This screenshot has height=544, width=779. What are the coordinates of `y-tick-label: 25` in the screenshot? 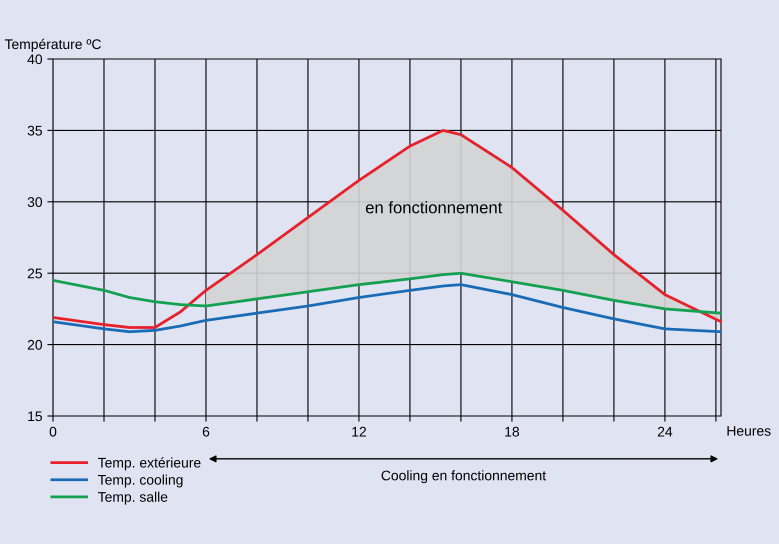 It's located at (35, 273).